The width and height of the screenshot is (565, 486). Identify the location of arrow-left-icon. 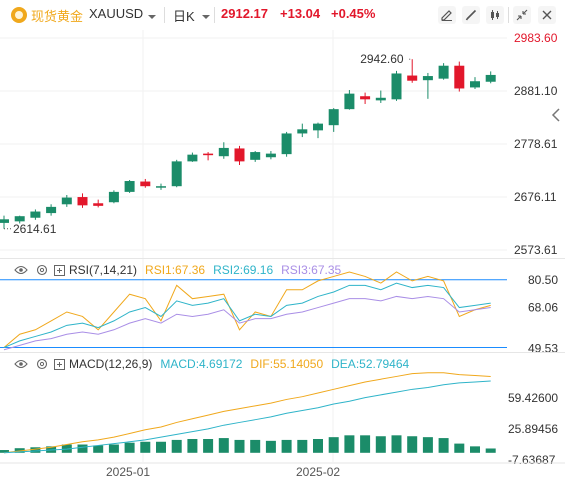
(556, 117).